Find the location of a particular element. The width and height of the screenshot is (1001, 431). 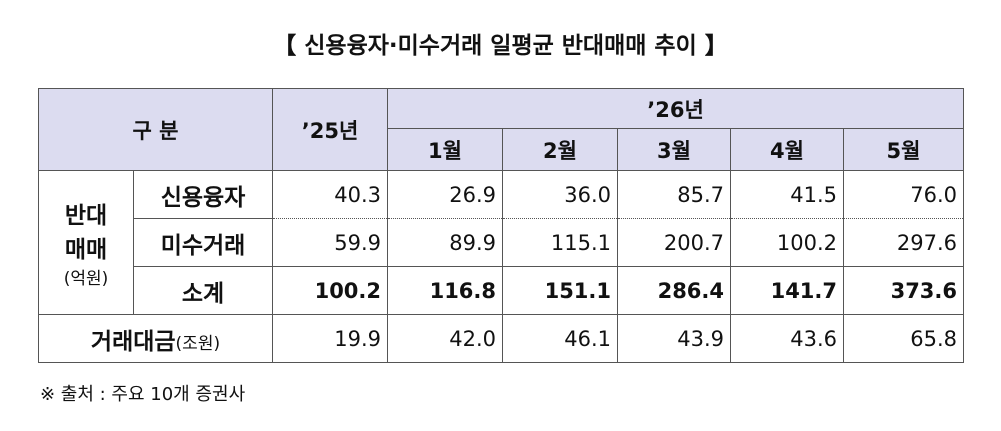

cell-value: 115.1 is located at coordinates (560, 242).